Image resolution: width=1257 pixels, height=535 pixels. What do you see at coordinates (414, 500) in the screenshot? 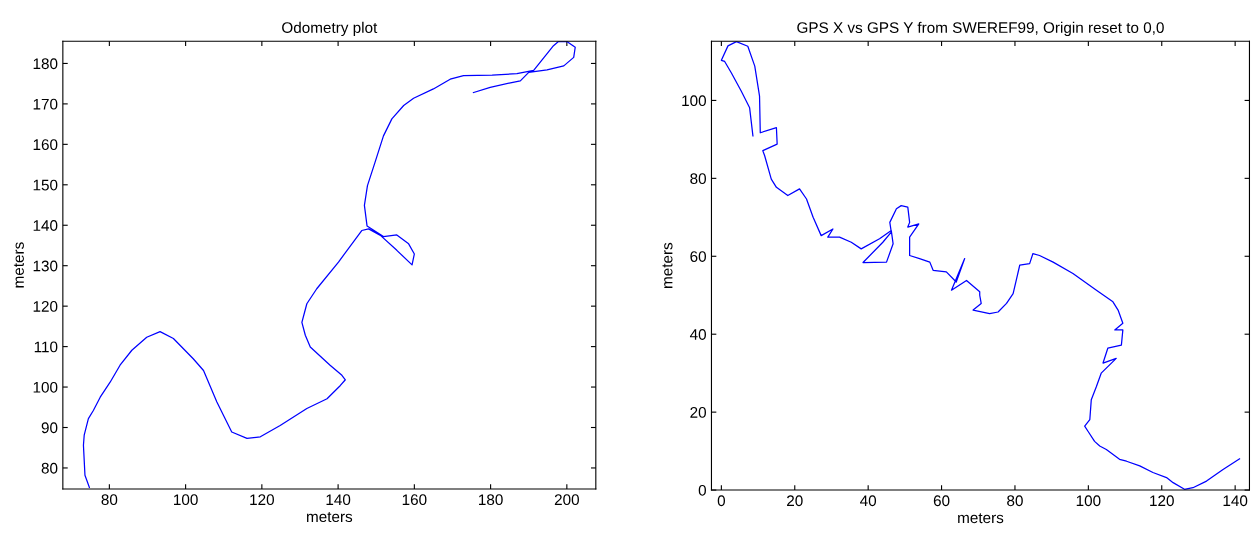
I see `x-tick-label: 160` at bounding box center [414, 500].